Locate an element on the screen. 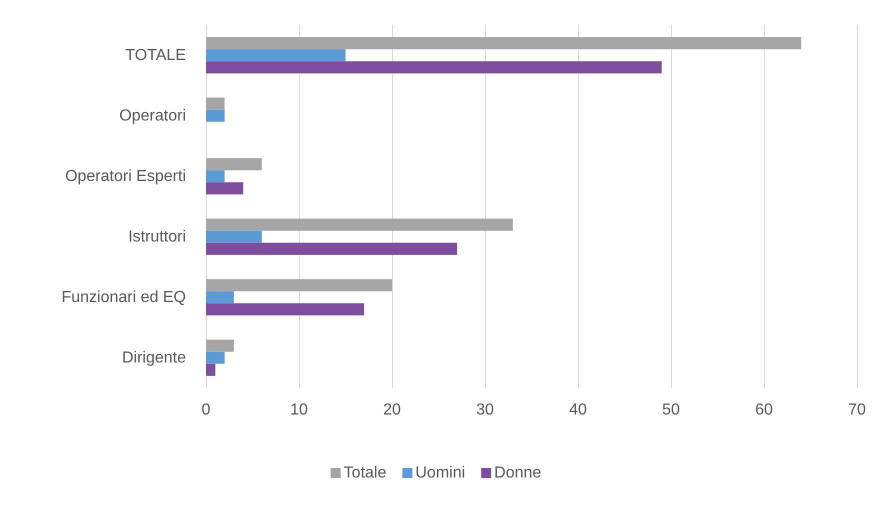 This screenshot has height=508, width=872. legend-label: Totale is located at coordinates (365, 473).